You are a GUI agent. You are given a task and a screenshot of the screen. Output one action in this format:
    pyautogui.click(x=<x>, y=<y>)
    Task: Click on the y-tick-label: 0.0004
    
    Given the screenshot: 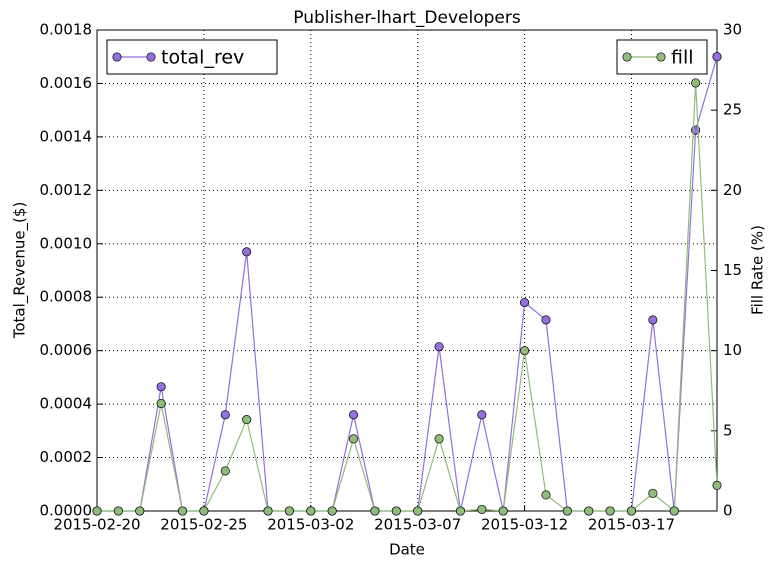 What is the action you would take?
    pyautogui.click(x=66, y=404)
    